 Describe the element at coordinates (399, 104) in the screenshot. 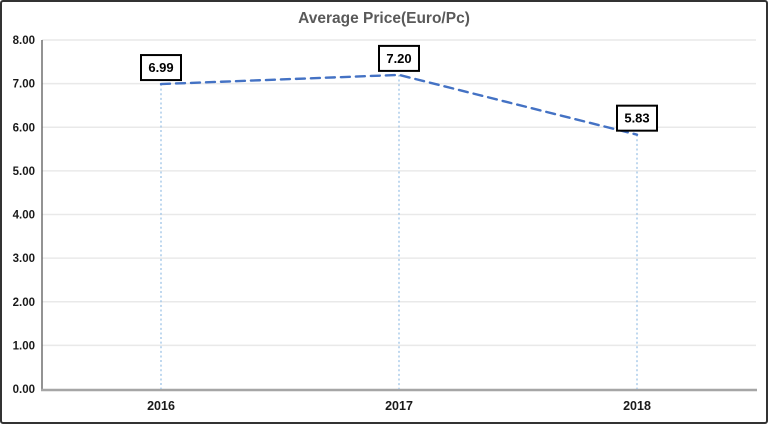

I see `series-line` at that location.